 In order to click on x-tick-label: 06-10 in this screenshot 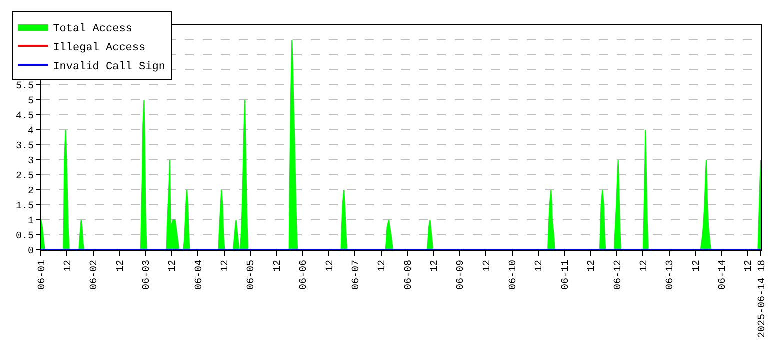, I will do `click(514, 275)`.